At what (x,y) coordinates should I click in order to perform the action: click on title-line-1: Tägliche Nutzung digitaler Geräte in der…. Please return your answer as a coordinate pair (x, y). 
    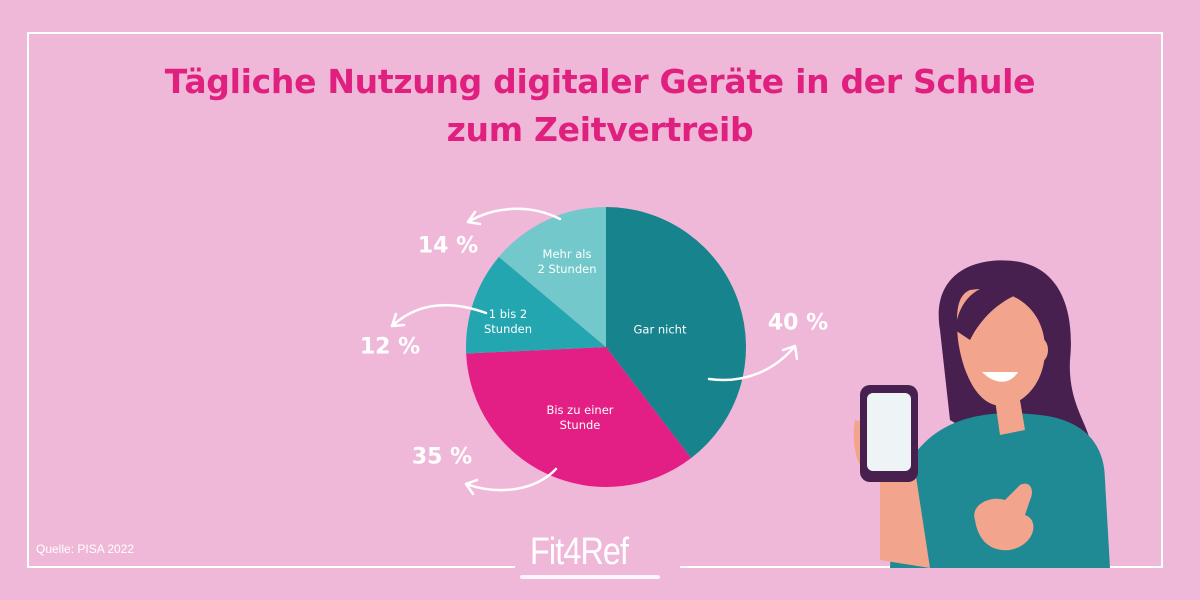
    Looking at the image, I should click on (600, 81).